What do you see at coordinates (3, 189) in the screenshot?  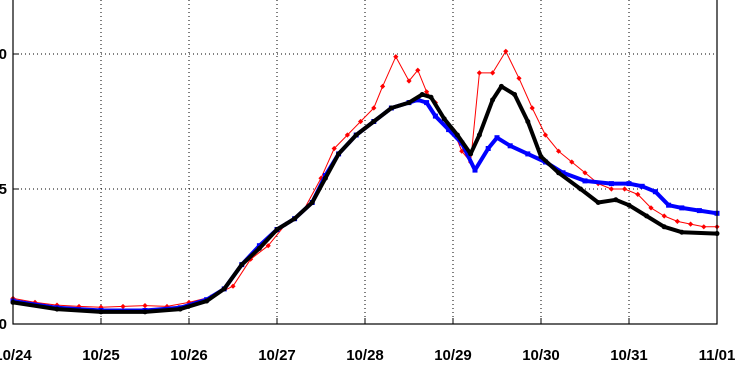 I see `y-tick-label: 5` at bounding box center [3, 189].